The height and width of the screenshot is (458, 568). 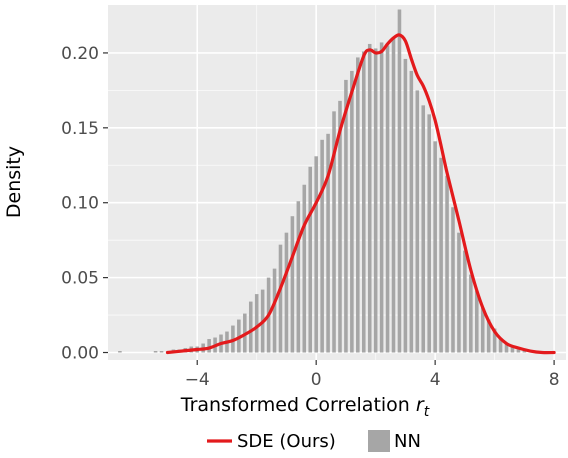 What do you see at coordinates (427, 412) in the screenshot?
I see `x-axis-title-subscript: t` at bounding box center [427, 412].